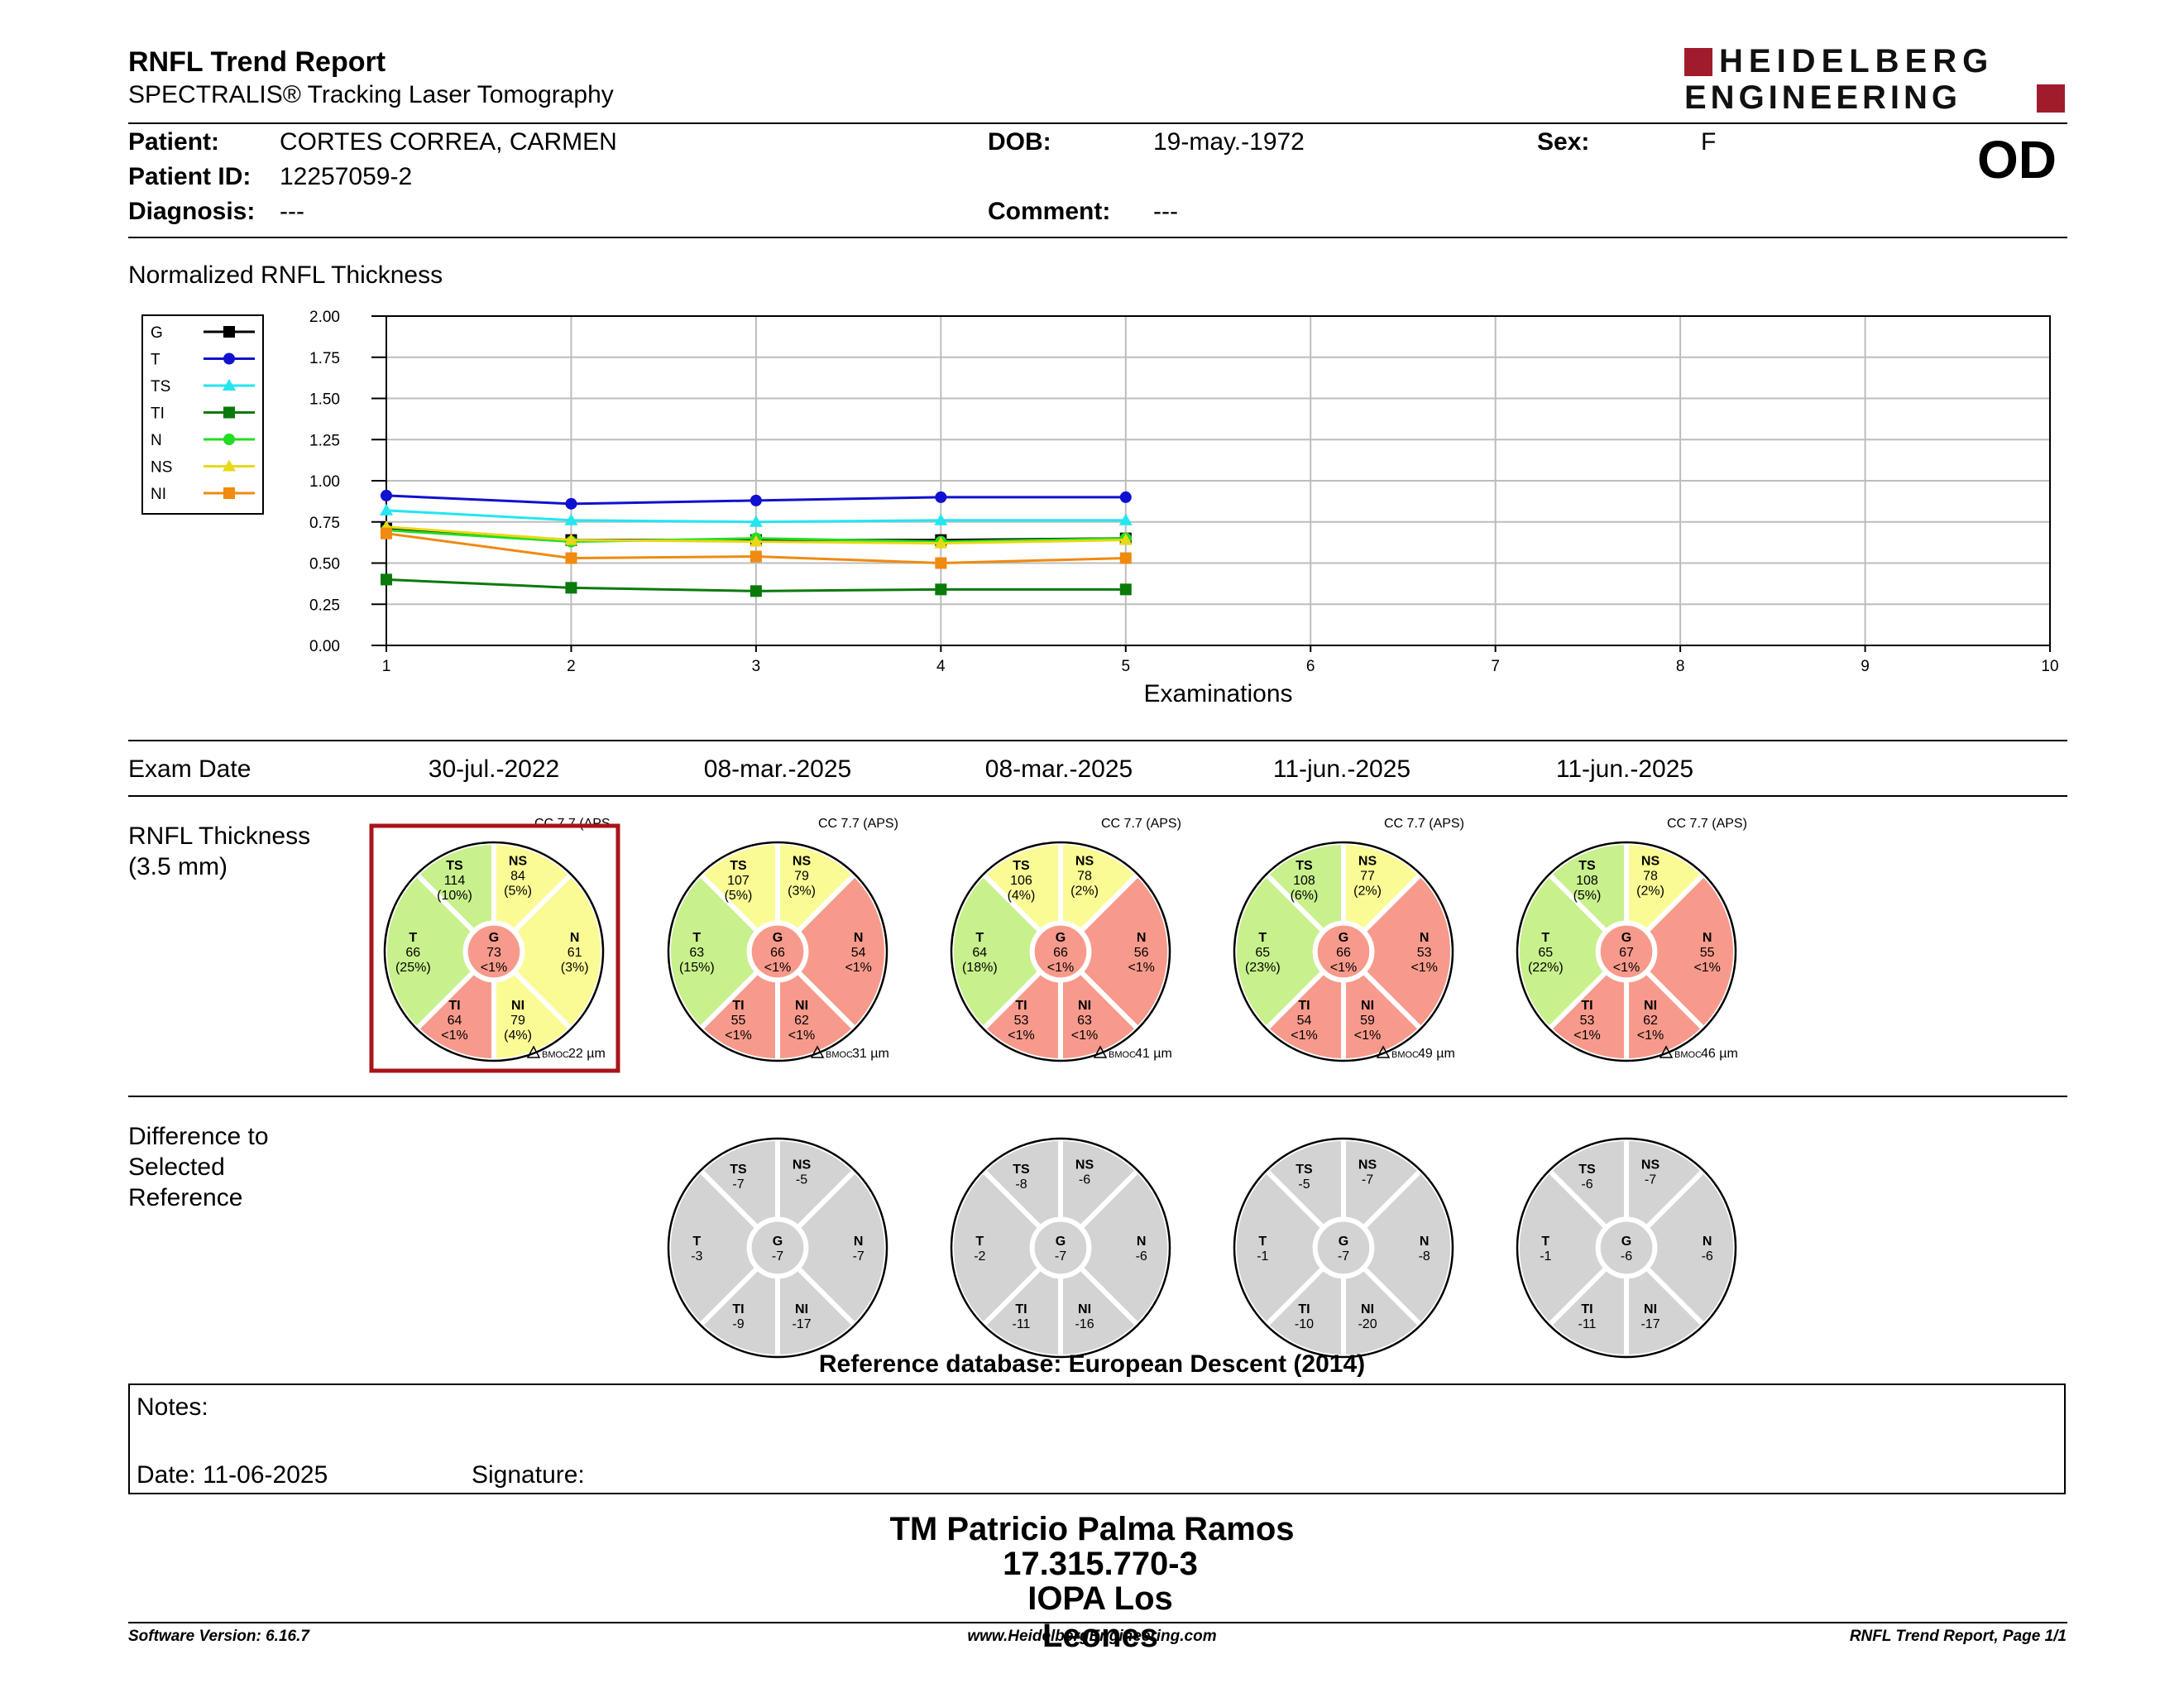 Image resolution: width=2184 pixels, height=1688 pixels. Describe the element at coordinates (1666, 1051) in the screenshot. I see `delta-icon` at that location.